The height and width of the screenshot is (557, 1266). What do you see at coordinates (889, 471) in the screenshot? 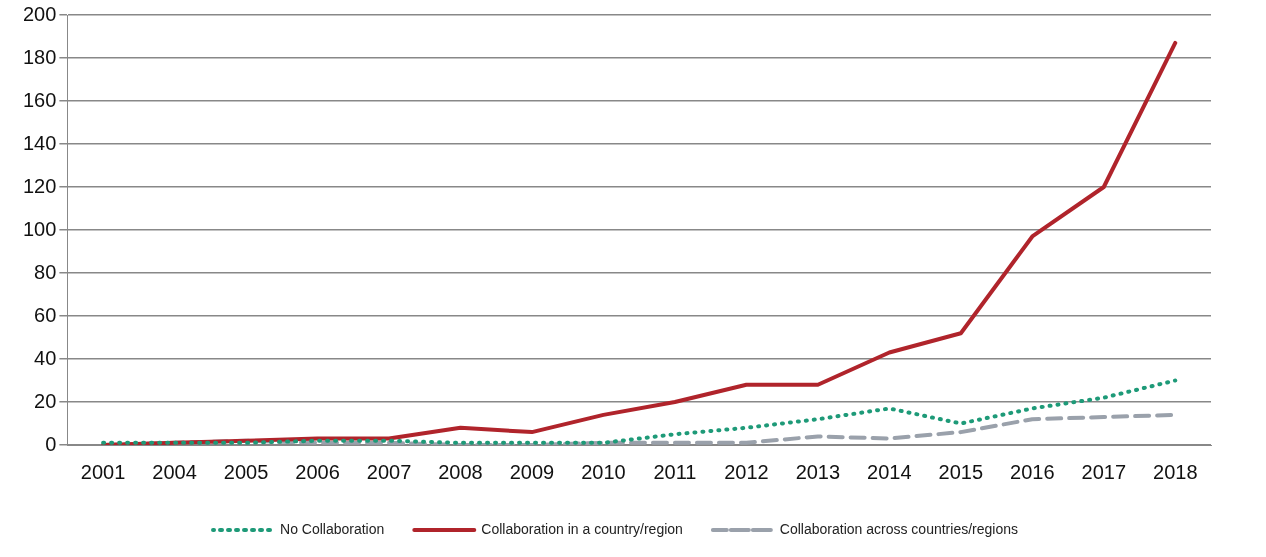
I see `x-tick-label: 2014` at bounding box center [889, 471].